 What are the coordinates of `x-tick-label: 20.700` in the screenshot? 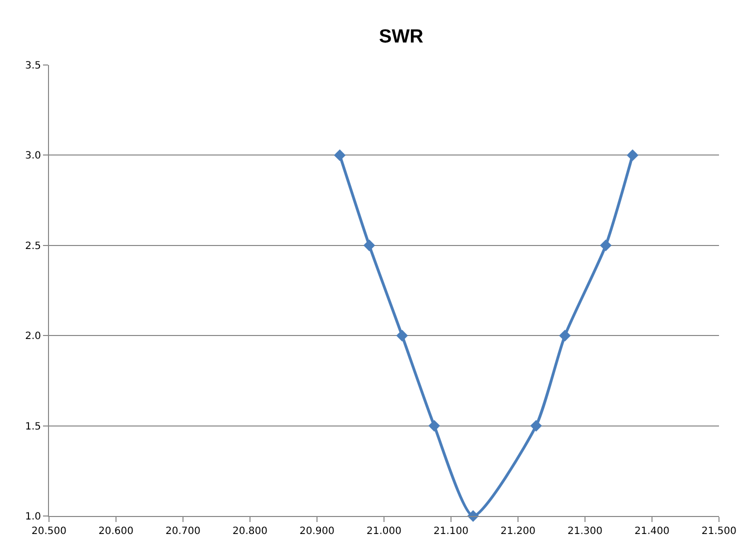 It's located at (183, 531).